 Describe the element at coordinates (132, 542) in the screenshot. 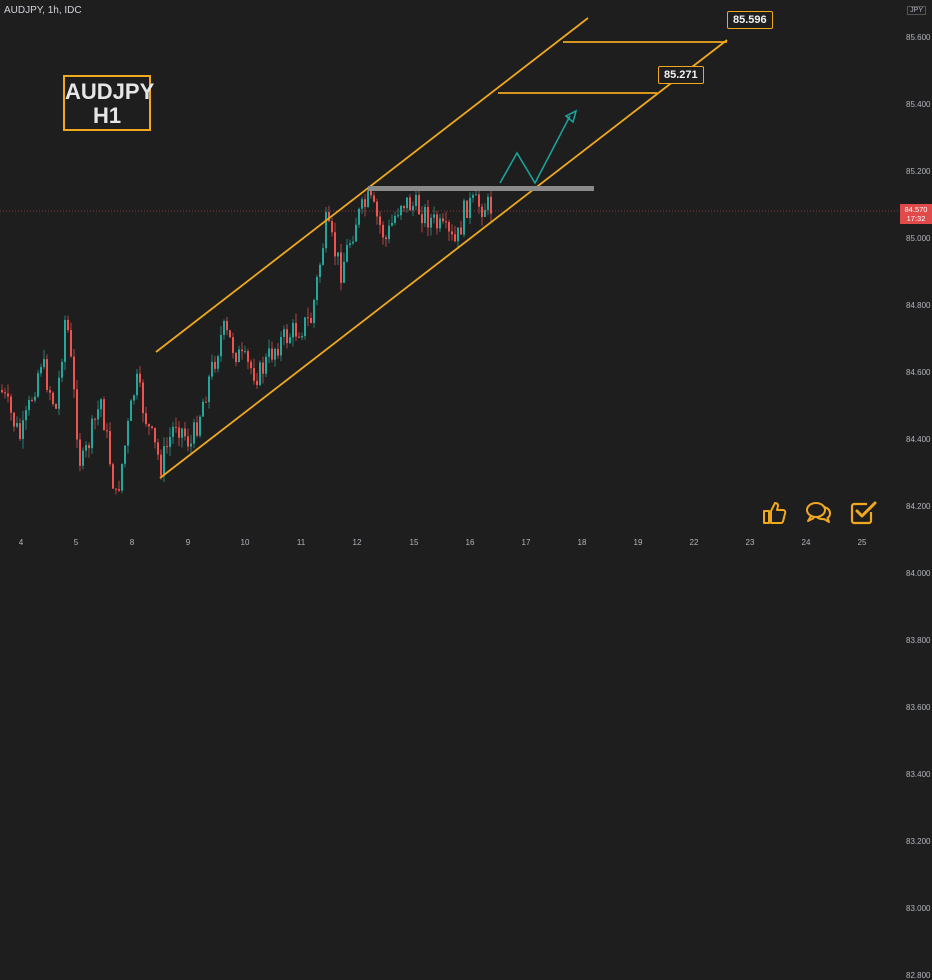

I see `date-tick-label: 8` at that location.